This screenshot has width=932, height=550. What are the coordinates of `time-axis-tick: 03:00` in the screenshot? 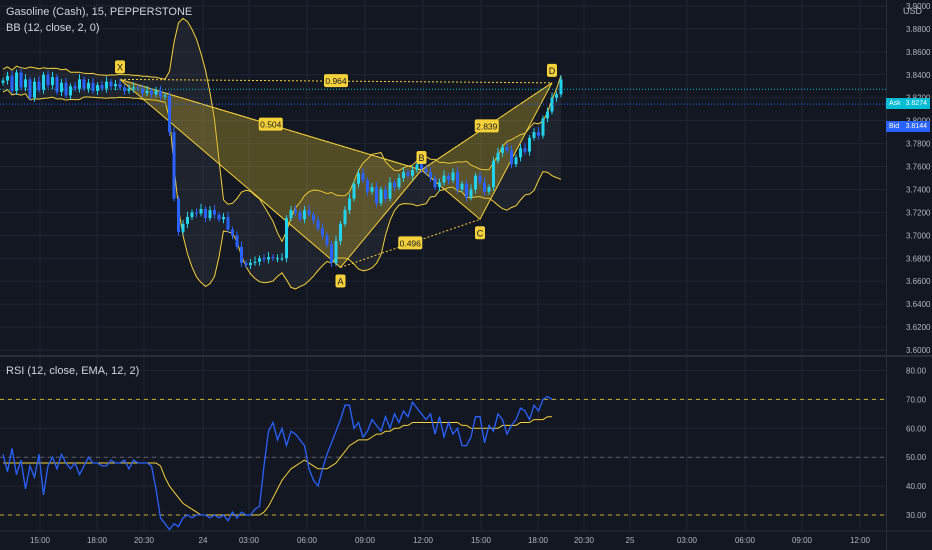 It's located at (687, 540).